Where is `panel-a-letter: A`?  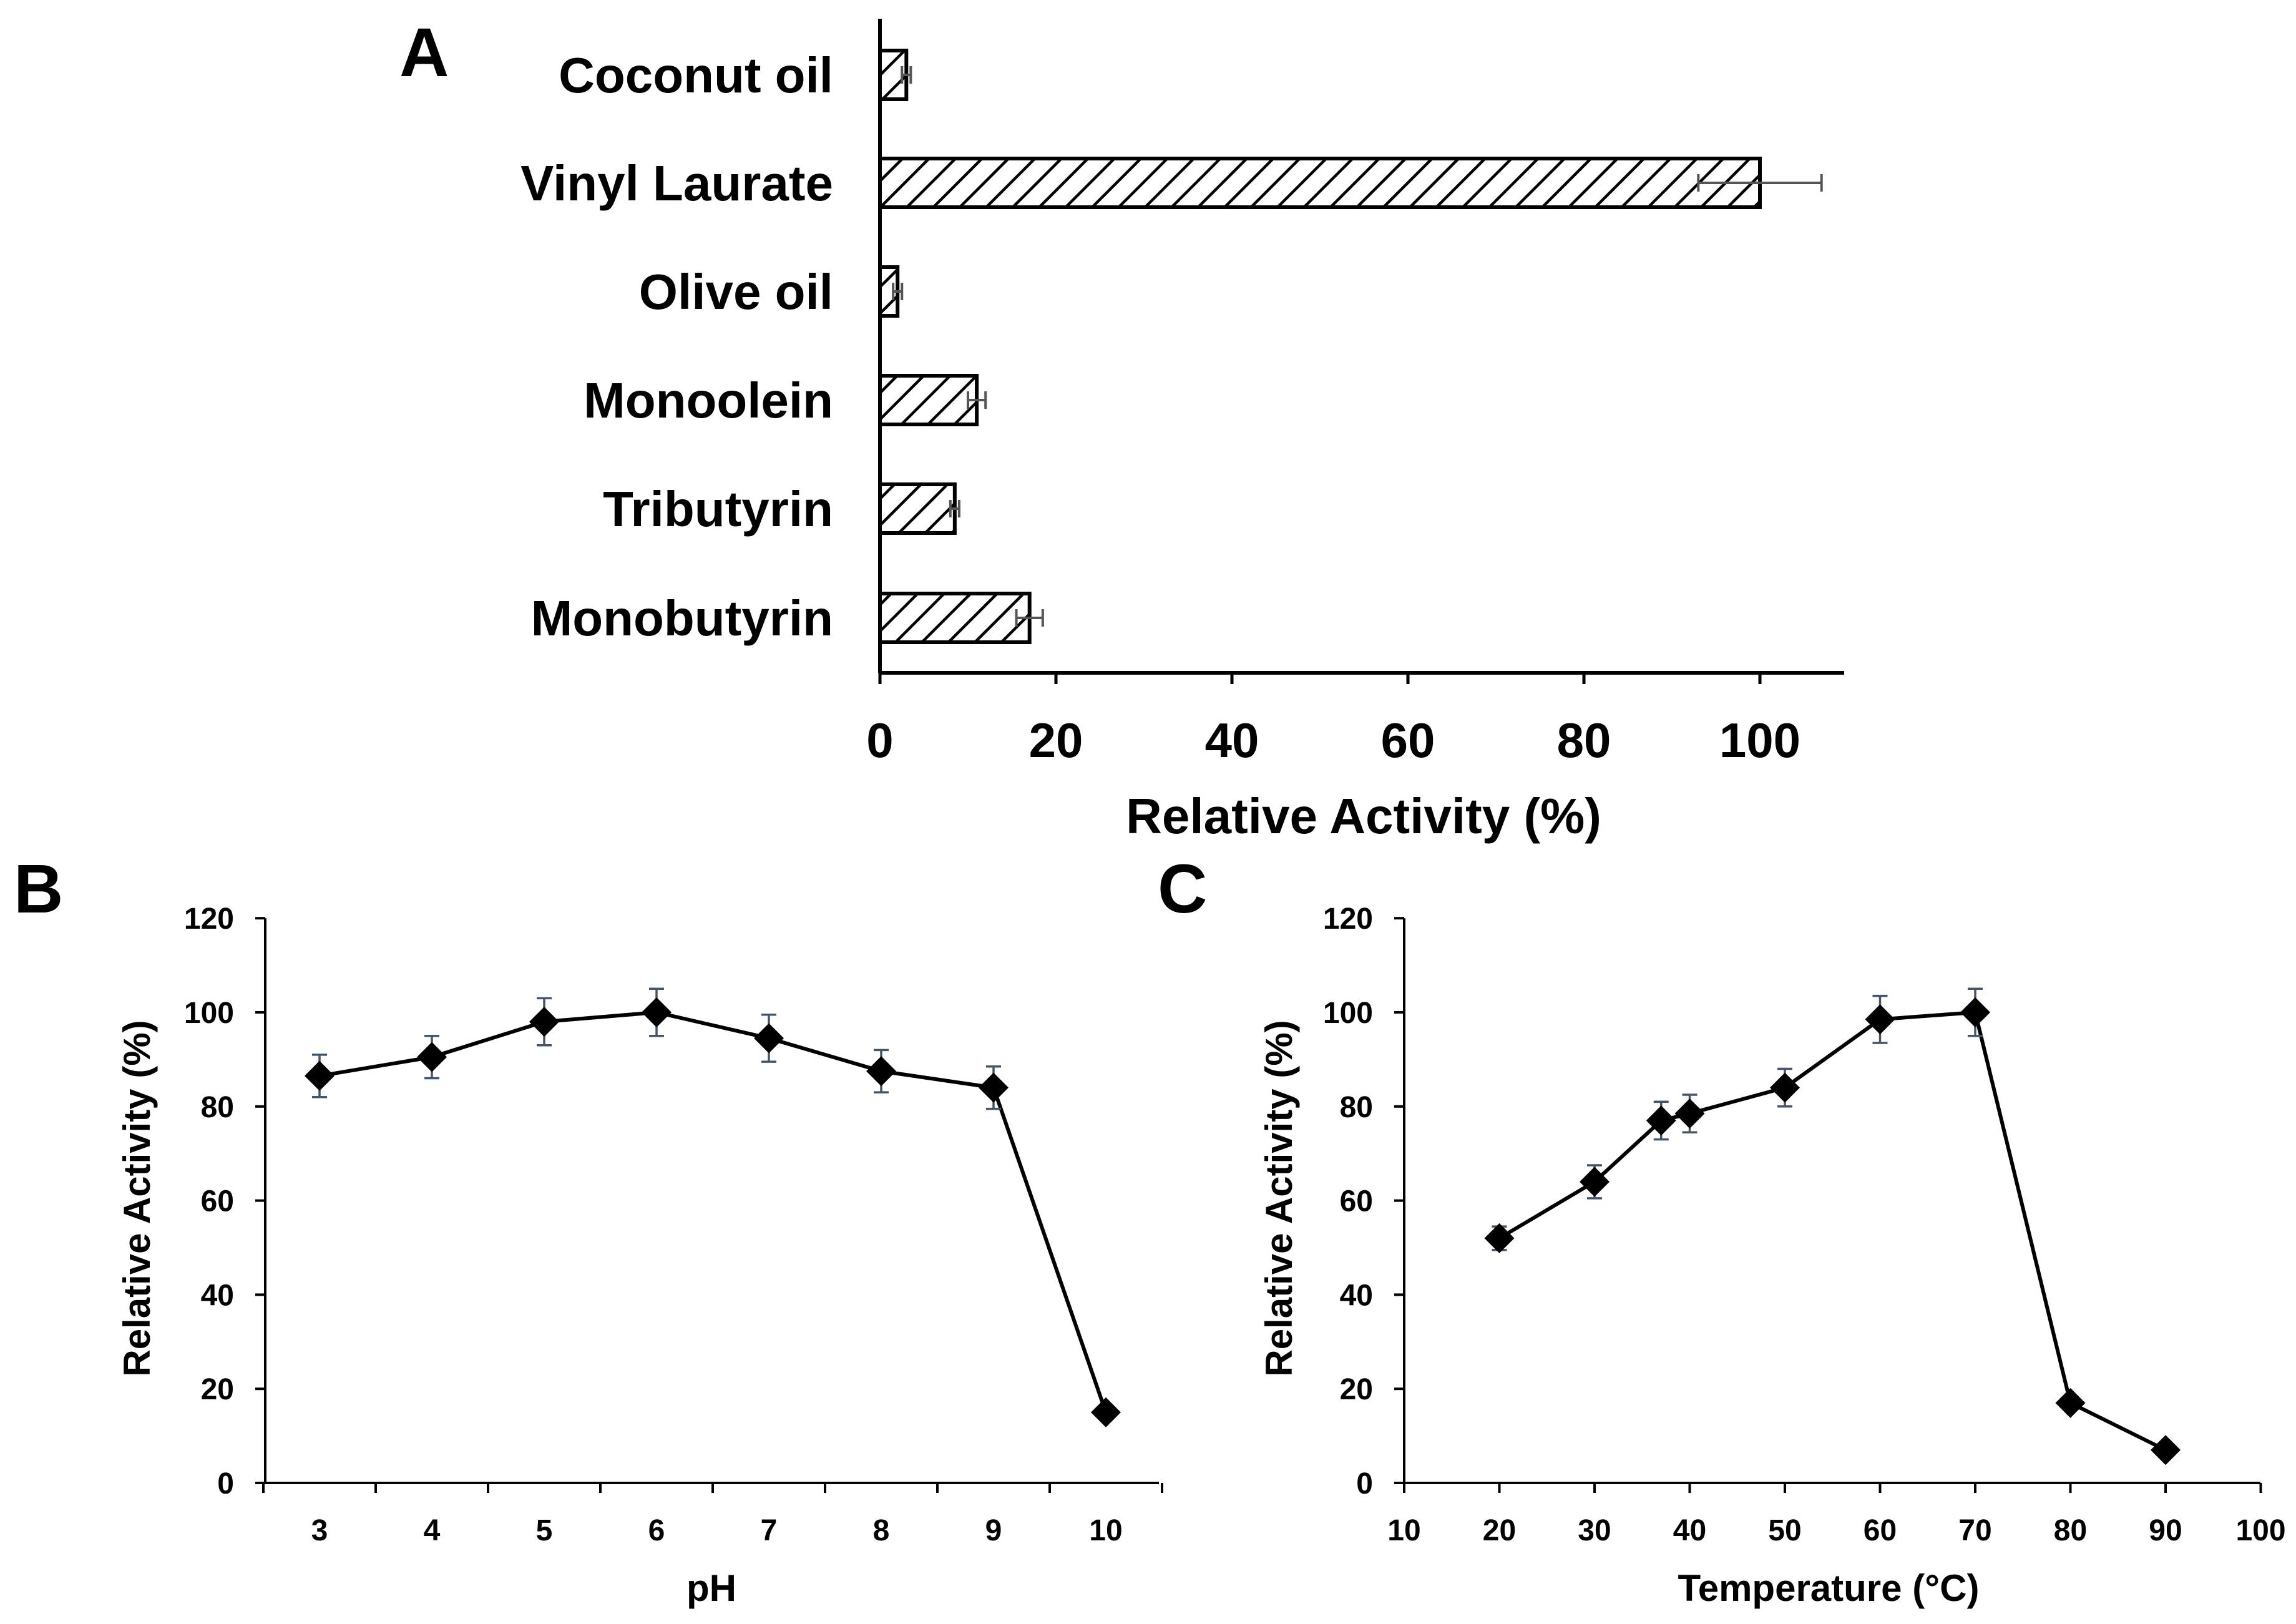 panel-a-letter: A is located at coordinates (424, 52).